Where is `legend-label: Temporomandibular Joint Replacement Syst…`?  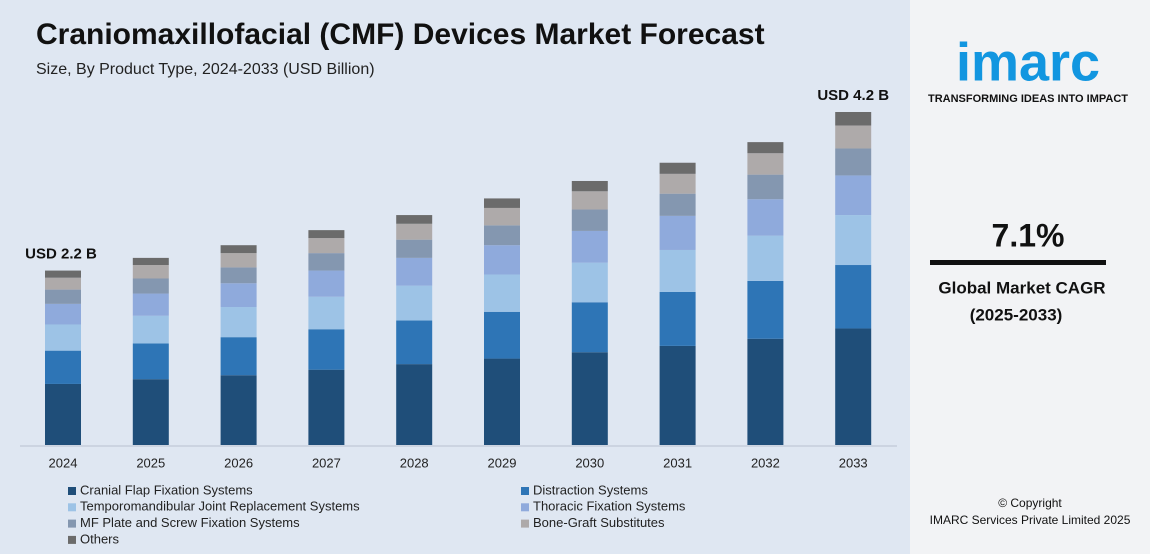
legend-label: Temporomandibular Joint Replacement Syst… is located at coordinates (220, 506).